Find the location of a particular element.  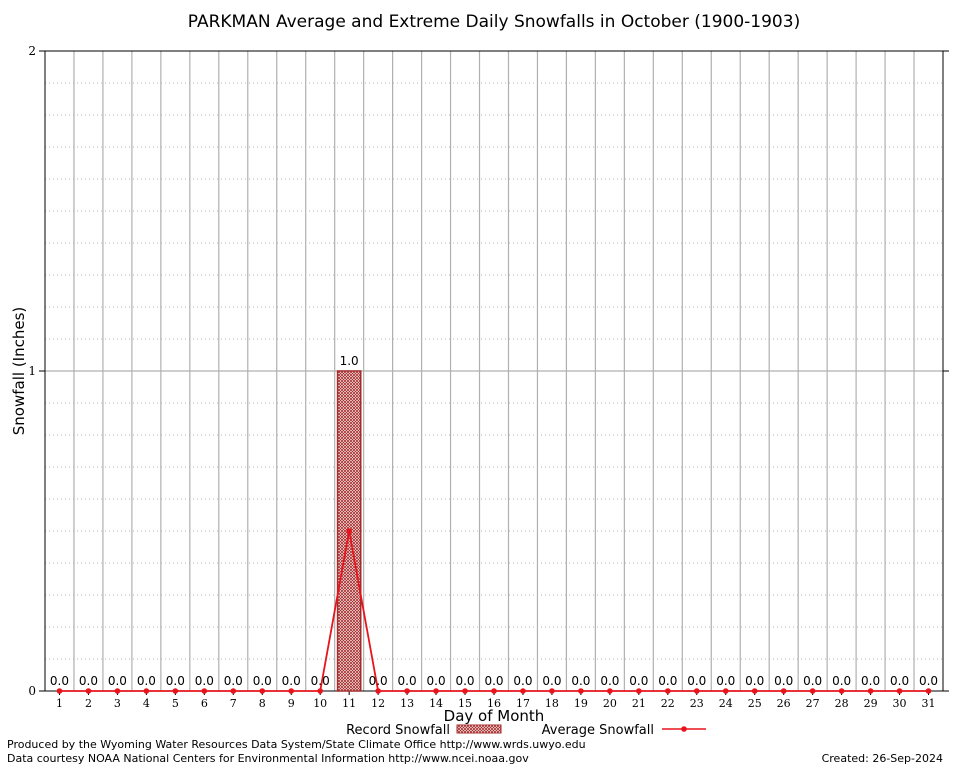

x-tick-label: 16 is located at coordinates (494, 703).